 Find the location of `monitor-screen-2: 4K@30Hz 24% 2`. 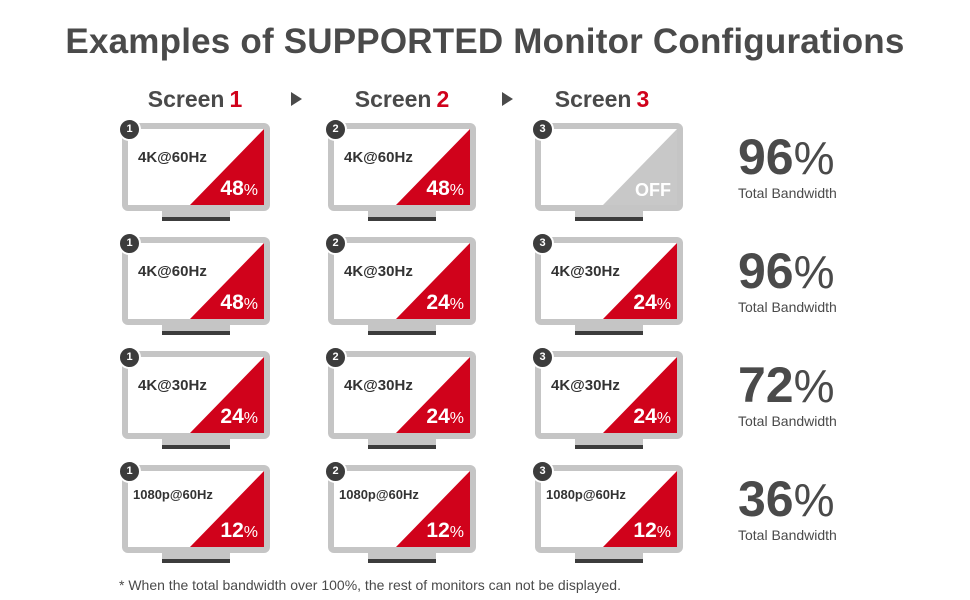

monitor-screen-2: 4K@30Hz 24% 2 is located at coordinates (400, 398).